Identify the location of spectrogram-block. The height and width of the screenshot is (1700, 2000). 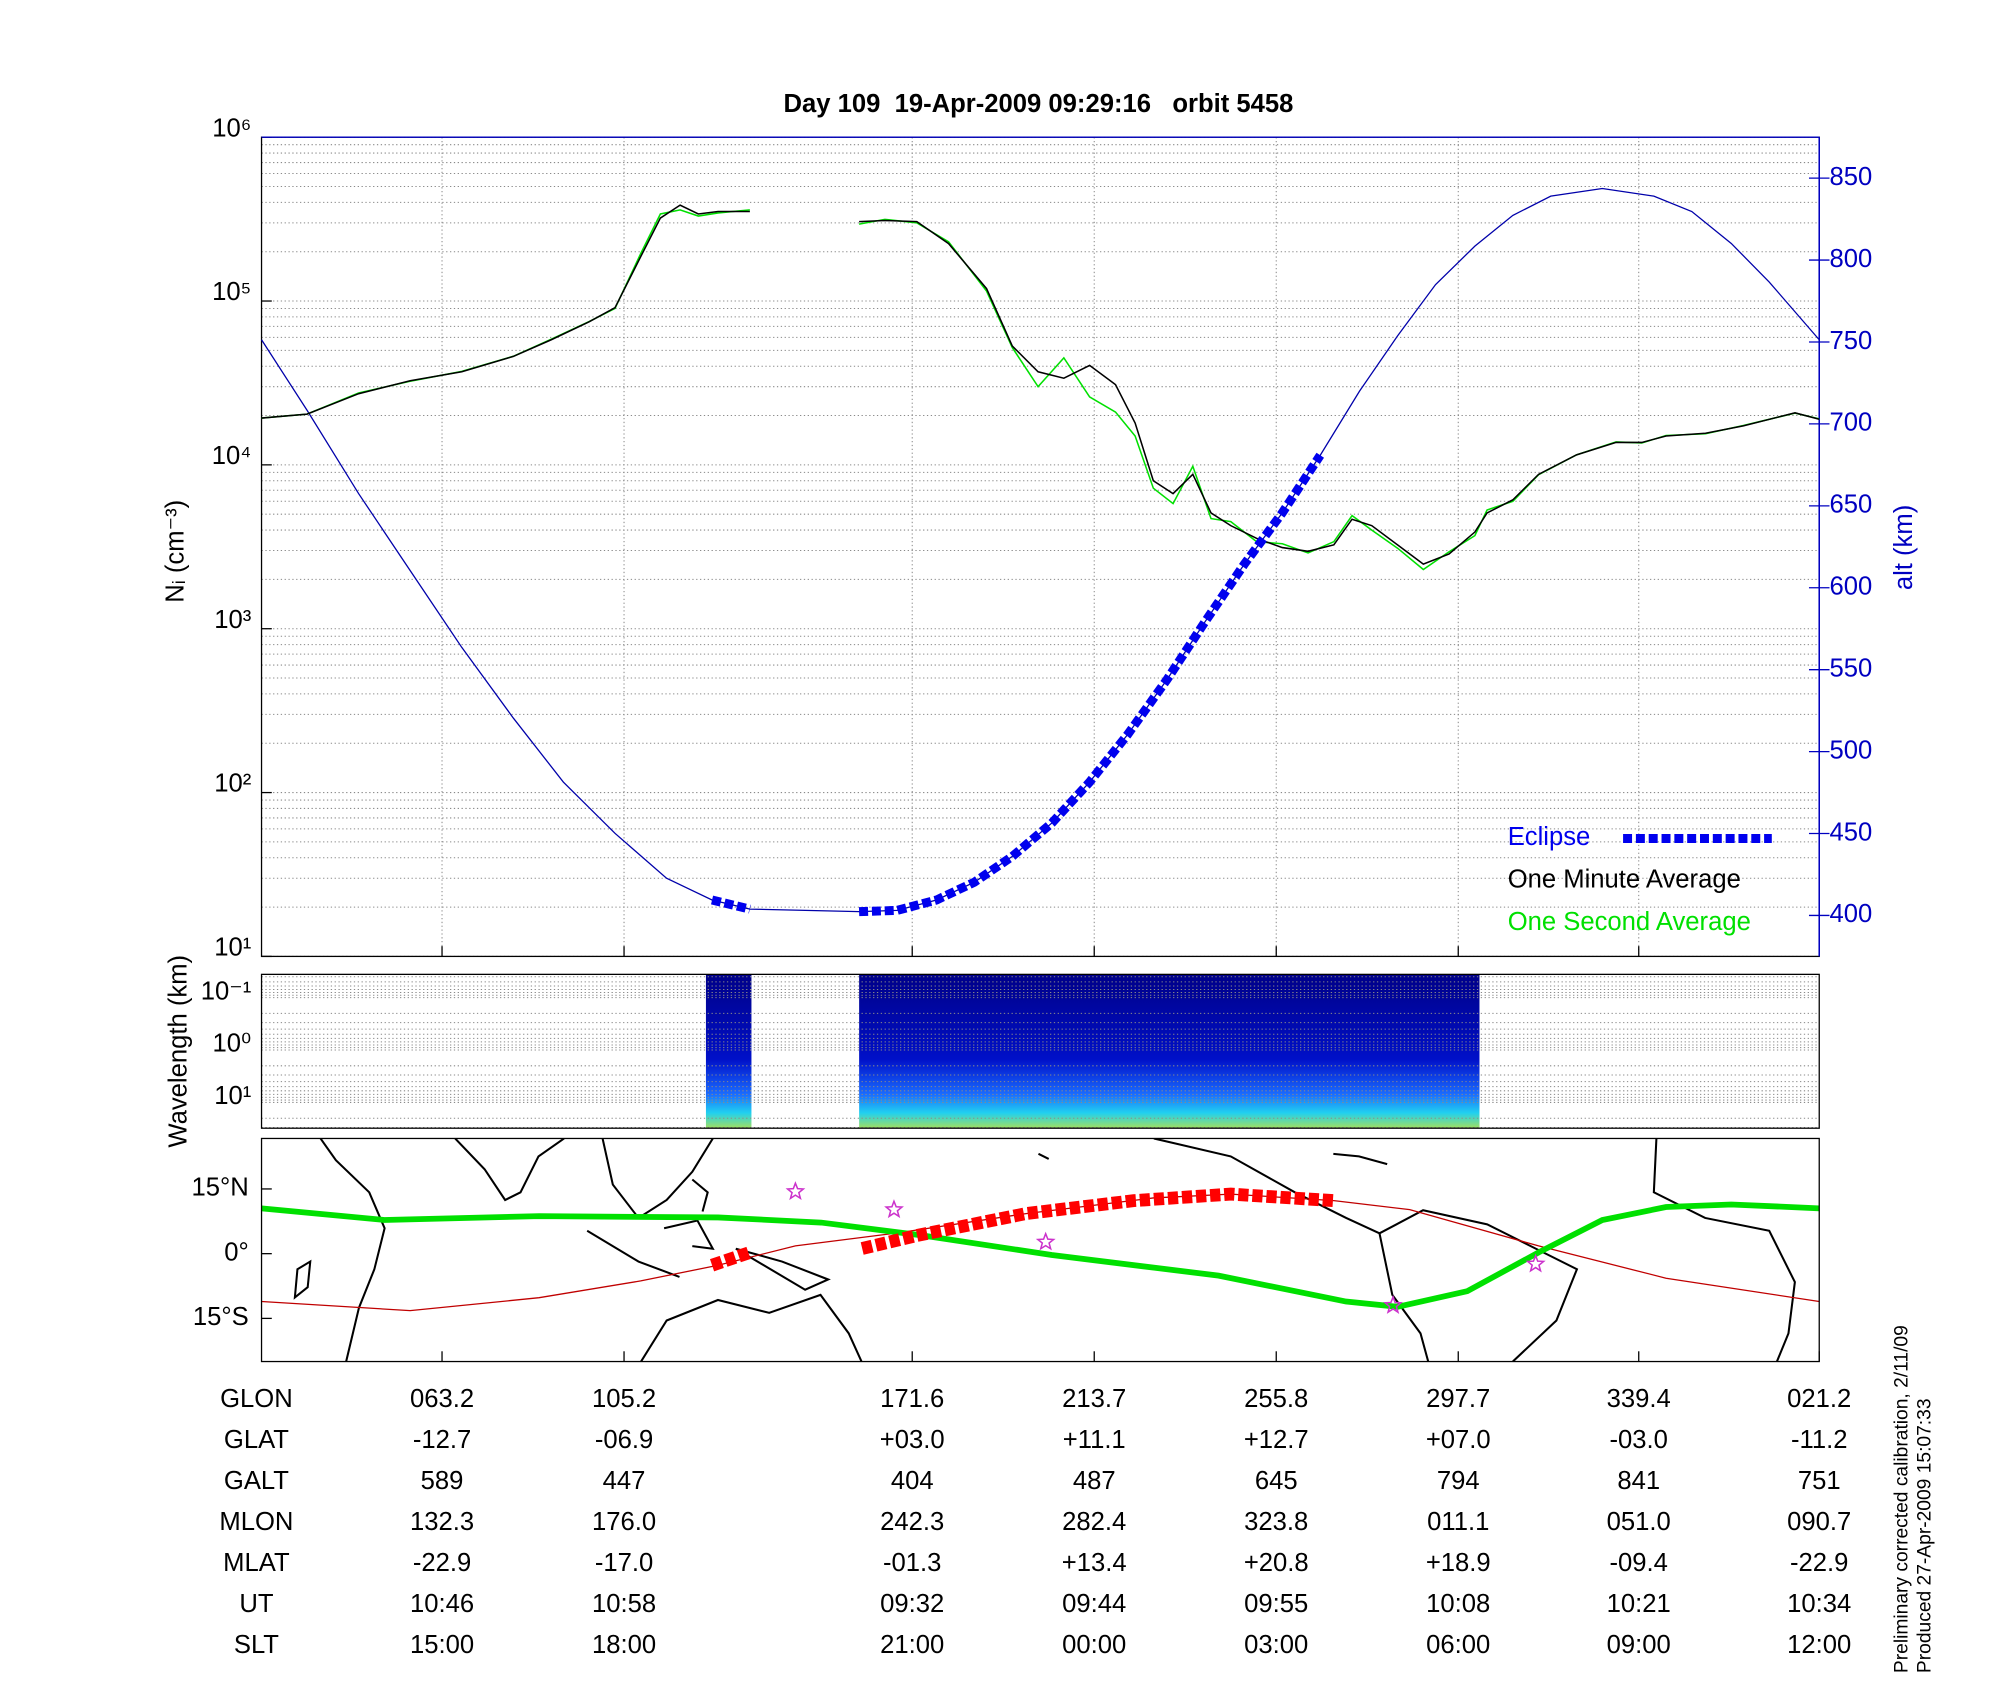
(728, 1051).